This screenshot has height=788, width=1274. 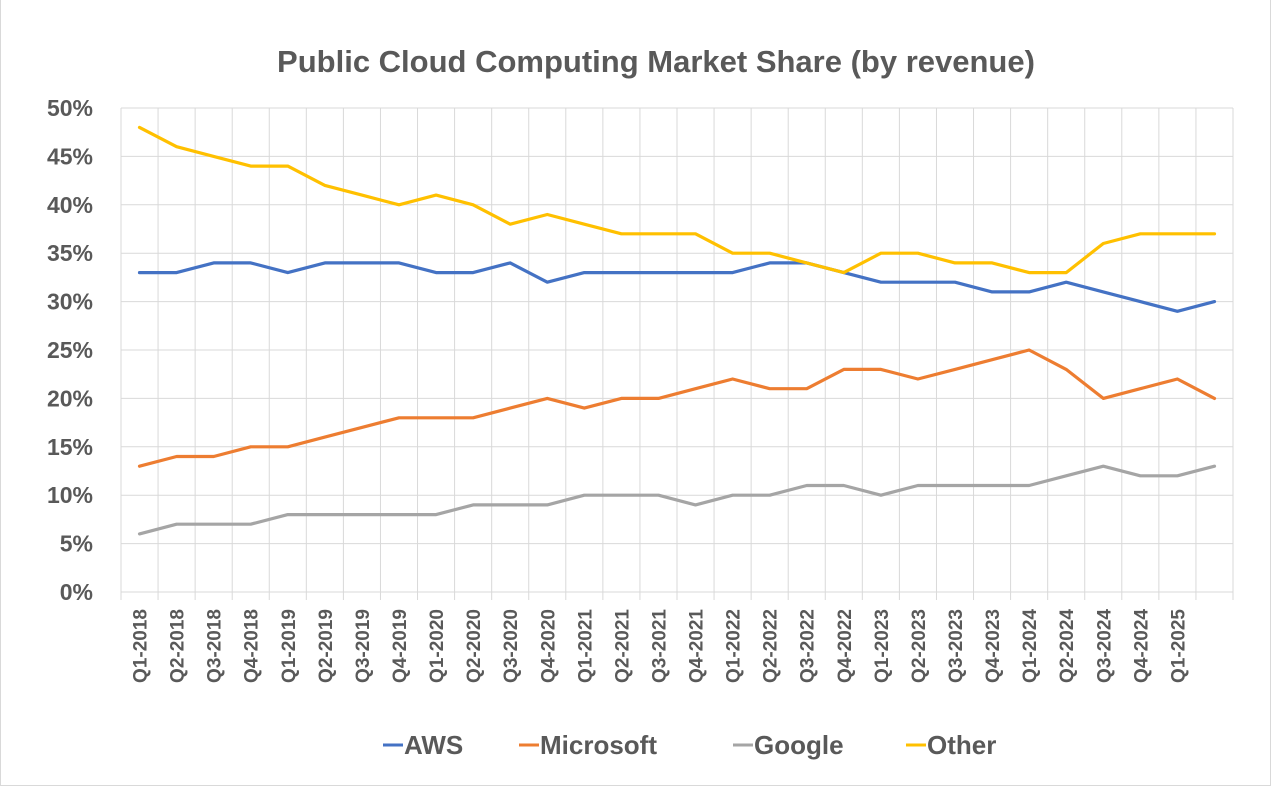 What do you see at coordinates (961, 745) in the screenshot?
I see `legend-label: Other` at bounding box center [961, 745].